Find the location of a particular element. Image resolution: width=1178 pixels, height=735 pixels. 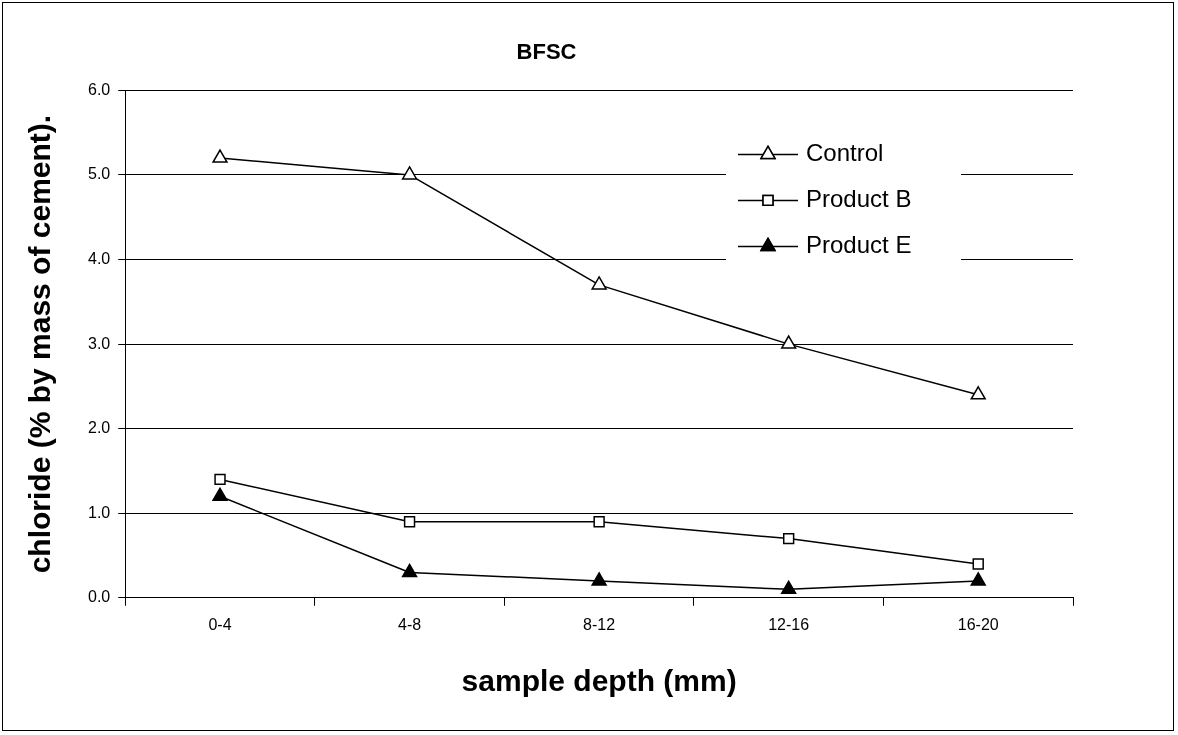

x-axis-title: sample depth (mm) is located at coordinates (599, 681).